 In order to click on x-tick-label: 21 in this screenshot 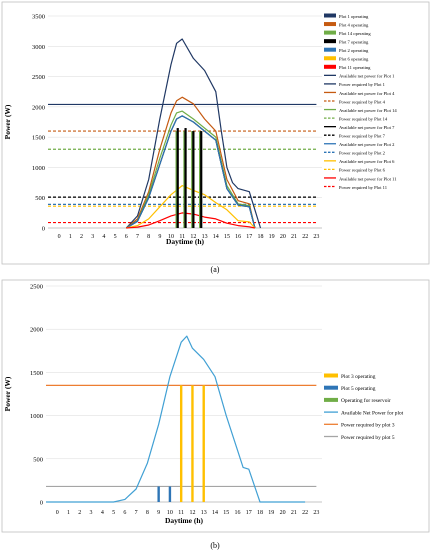, I will do `click(294, 513)`.